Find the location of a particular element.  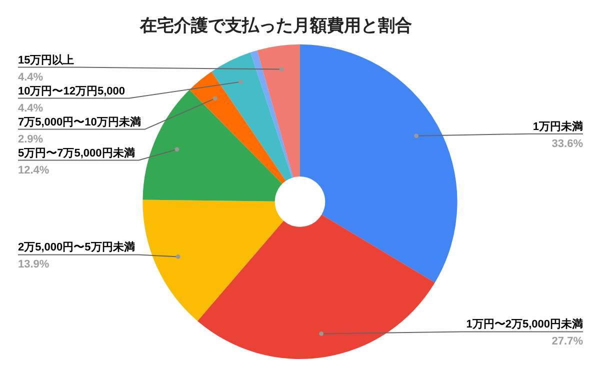

slice-label: 15万円以上 is located at coordinates (46, 59).